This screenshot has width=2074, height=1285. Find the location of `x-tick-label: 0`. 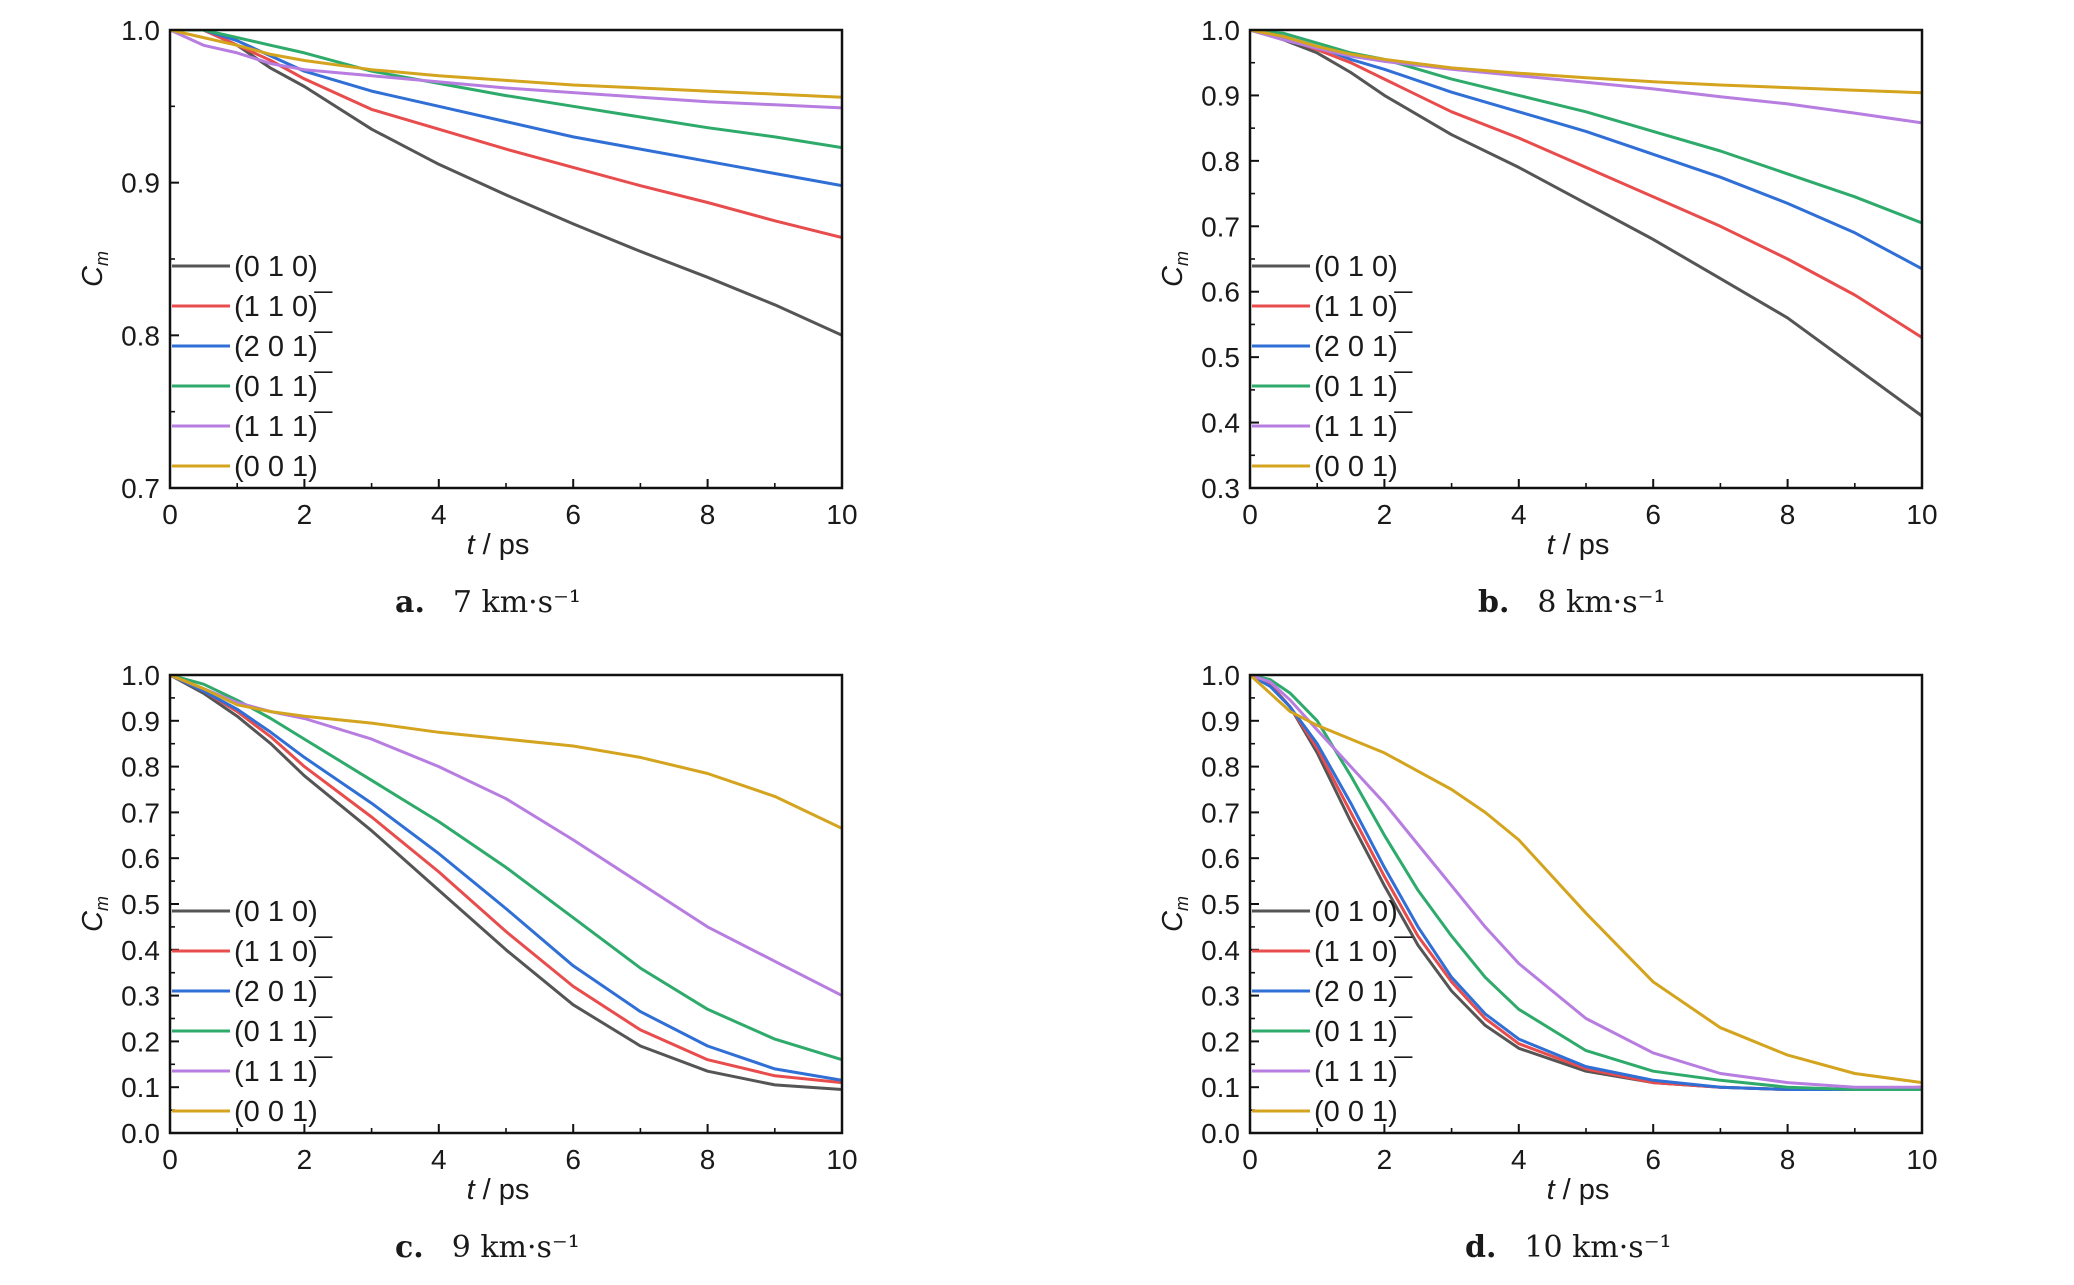

x-tick-label: 0 is located at coordinates (1250, 1159).